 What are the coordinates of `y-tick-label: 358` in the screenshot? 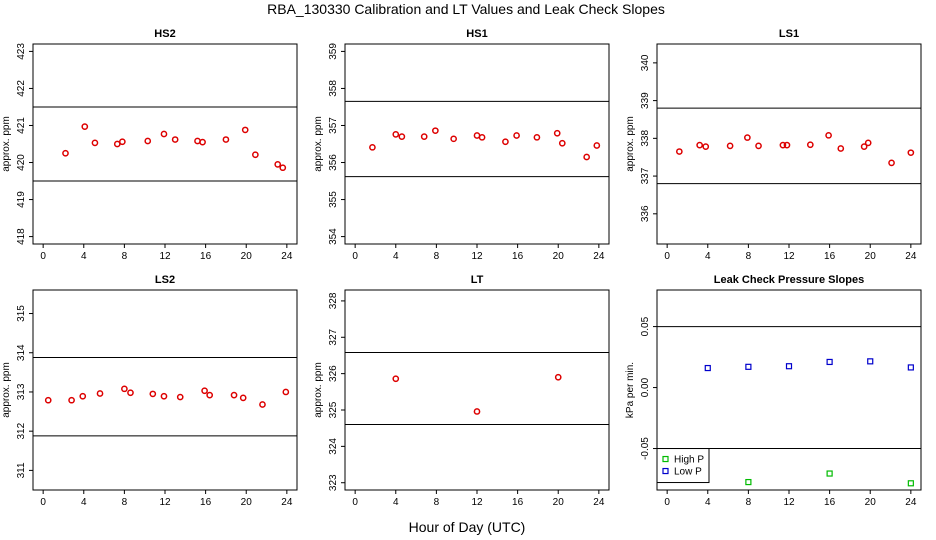 It's located at (333, 88).